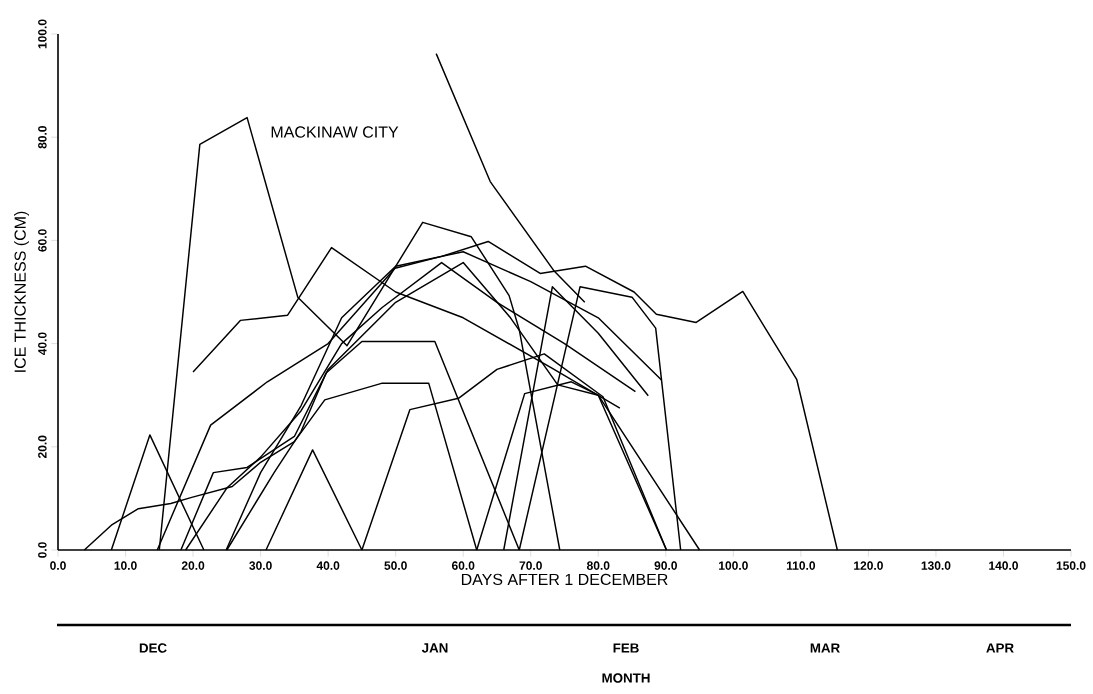 Image resolution: width=1093 pixels, height=694 pixels. I want to click on x-tick-label: 10.0, so click(125, 565).